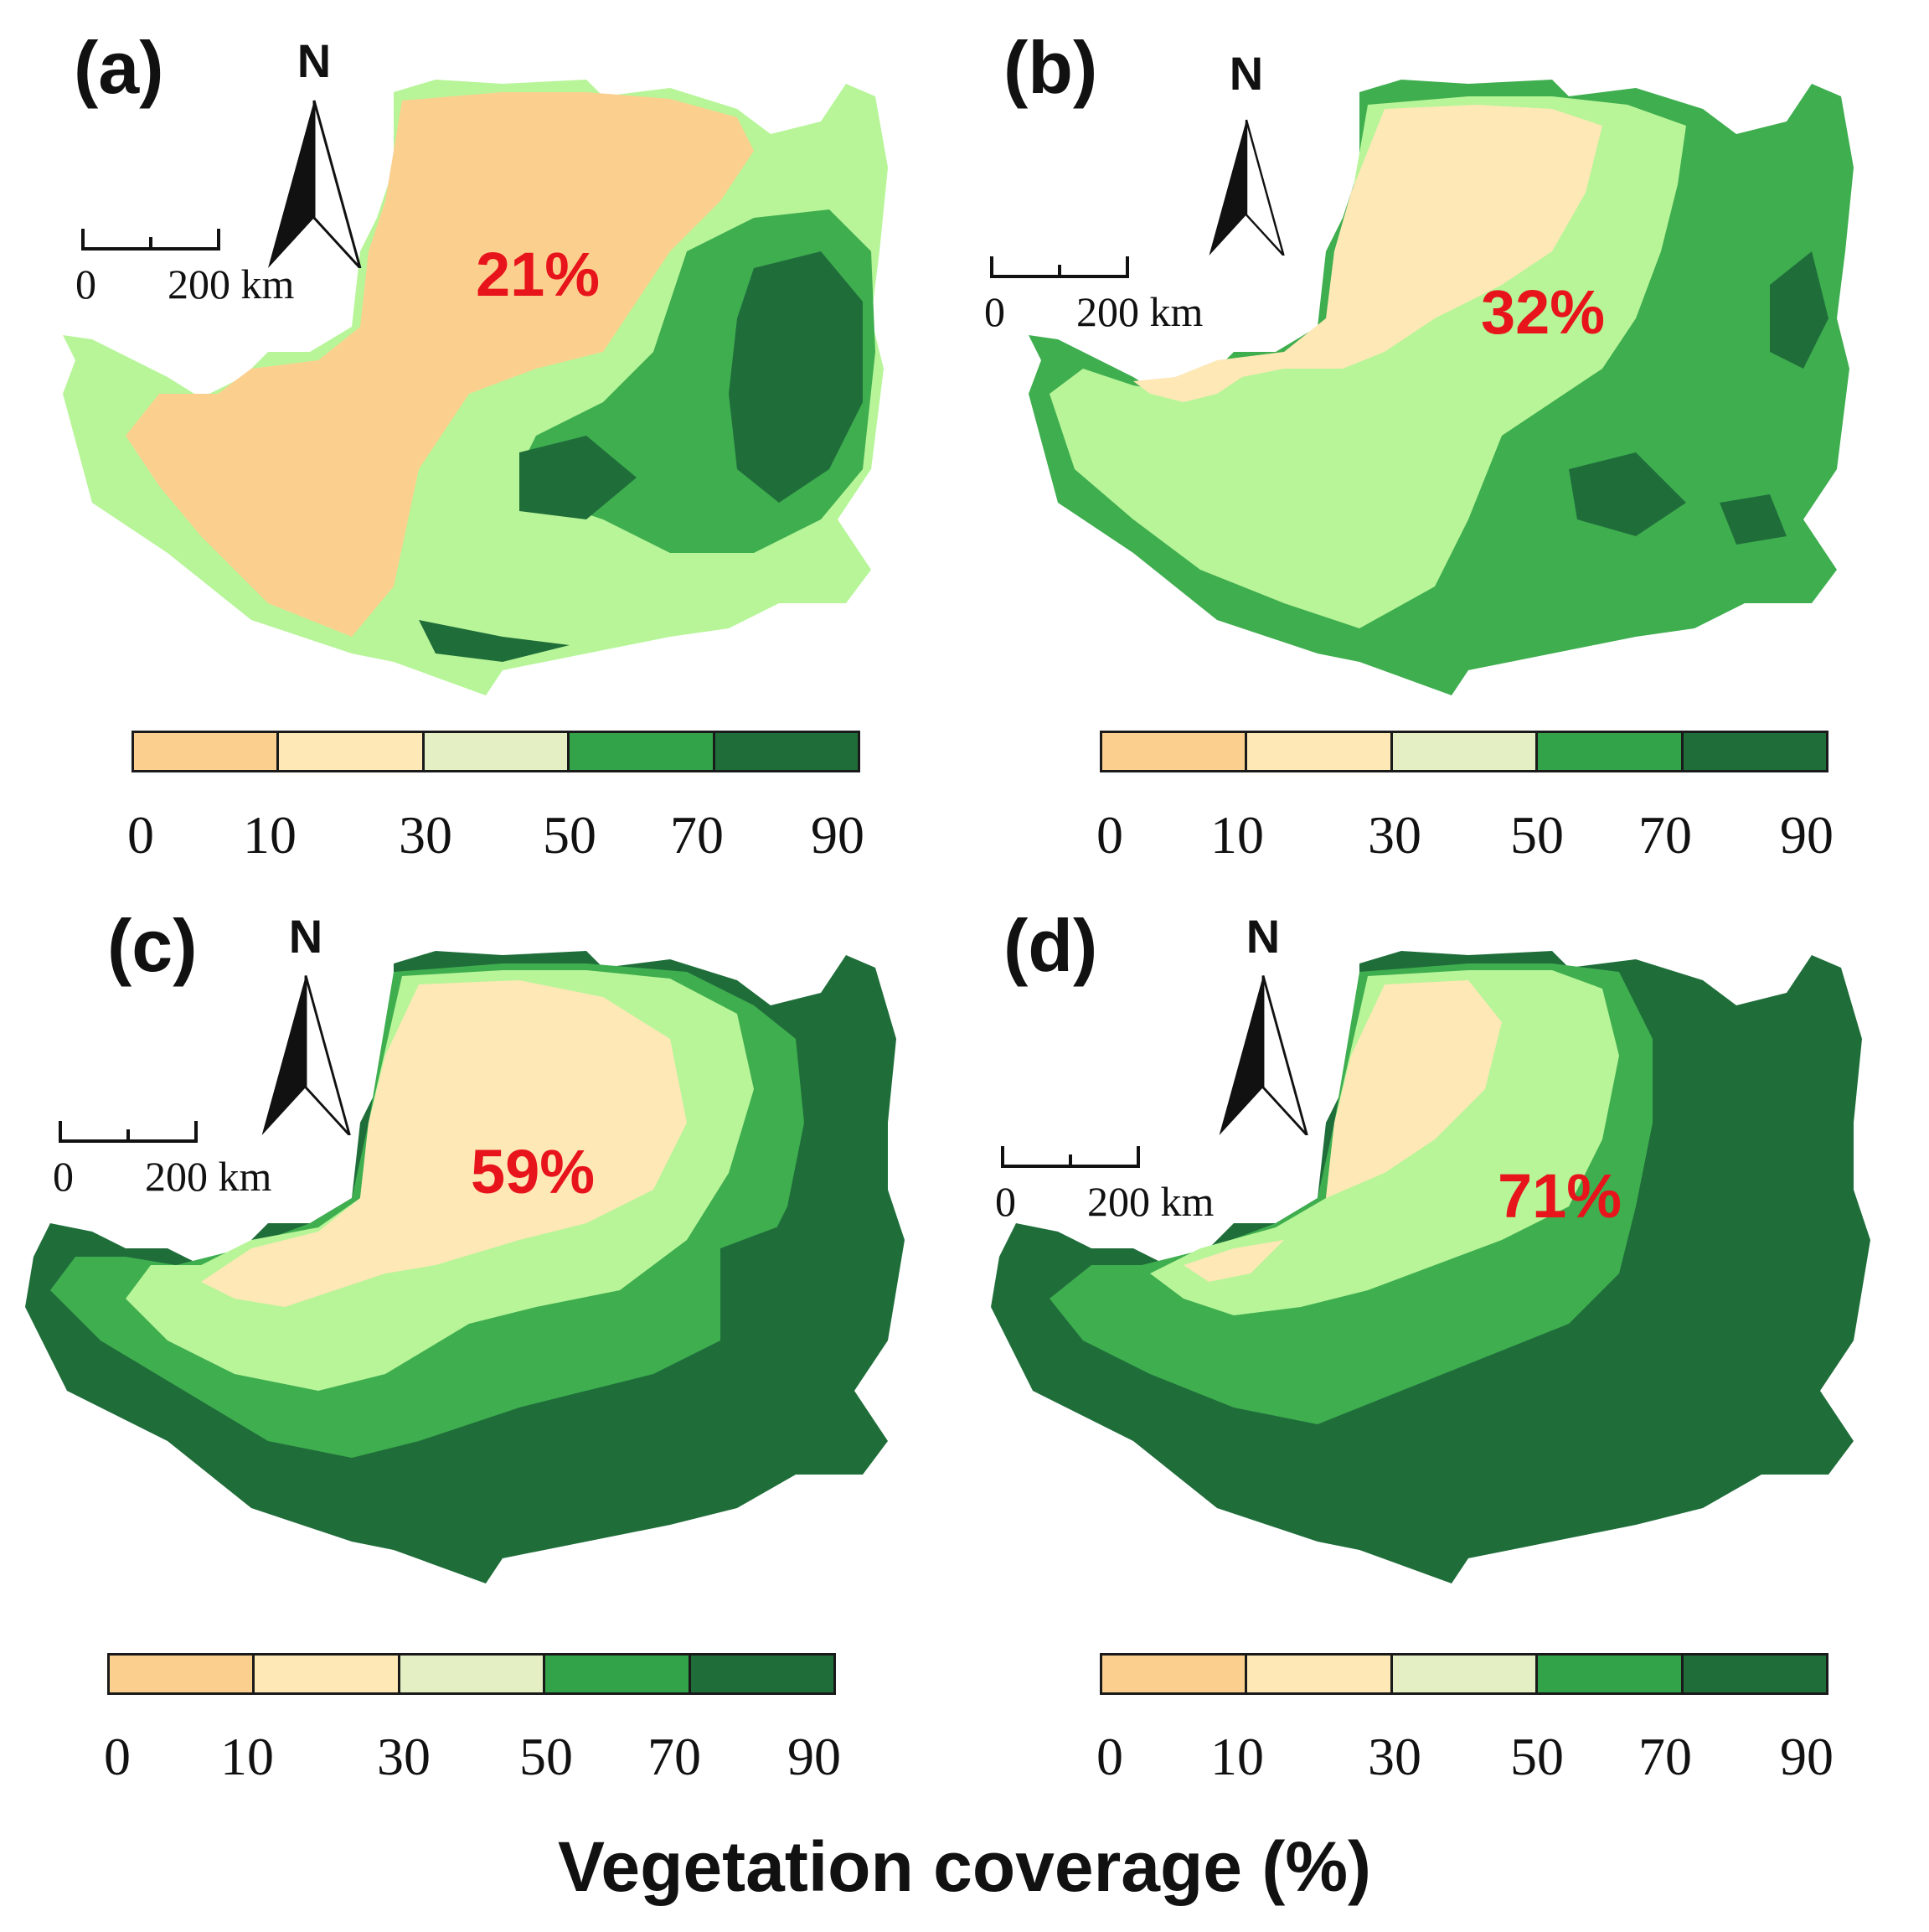  I want to click on panel-label: (d), so click(1050, 945).